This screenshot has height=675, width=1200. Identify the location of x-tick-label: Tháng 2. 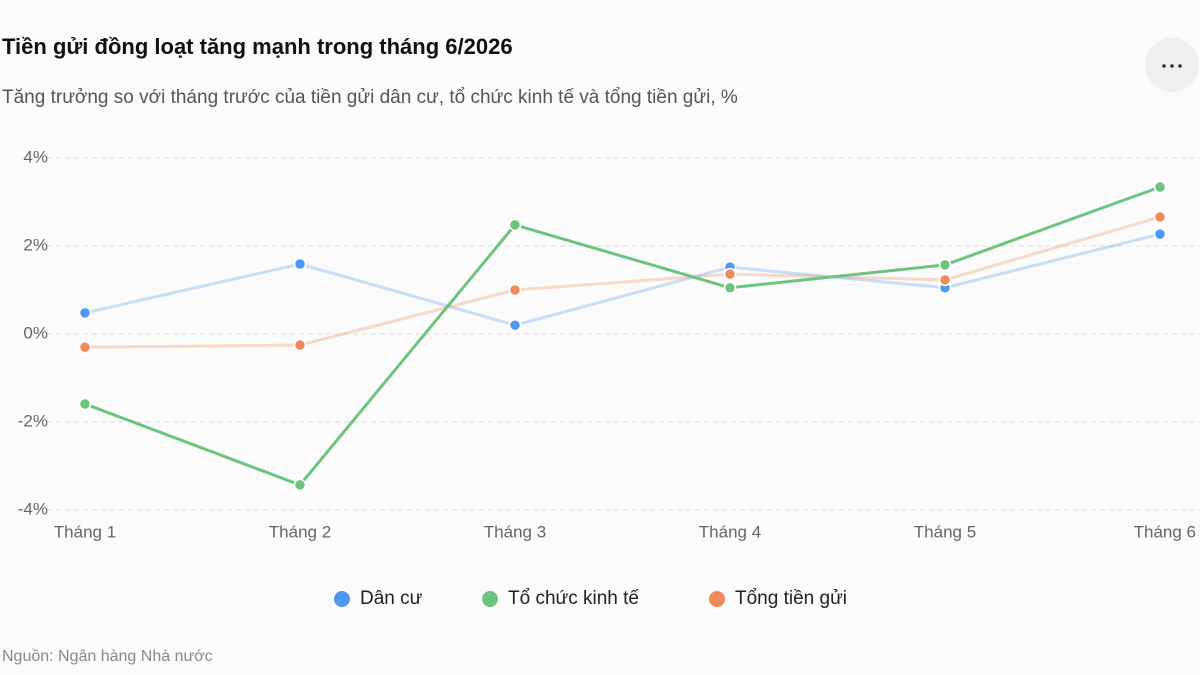
(300, 531).